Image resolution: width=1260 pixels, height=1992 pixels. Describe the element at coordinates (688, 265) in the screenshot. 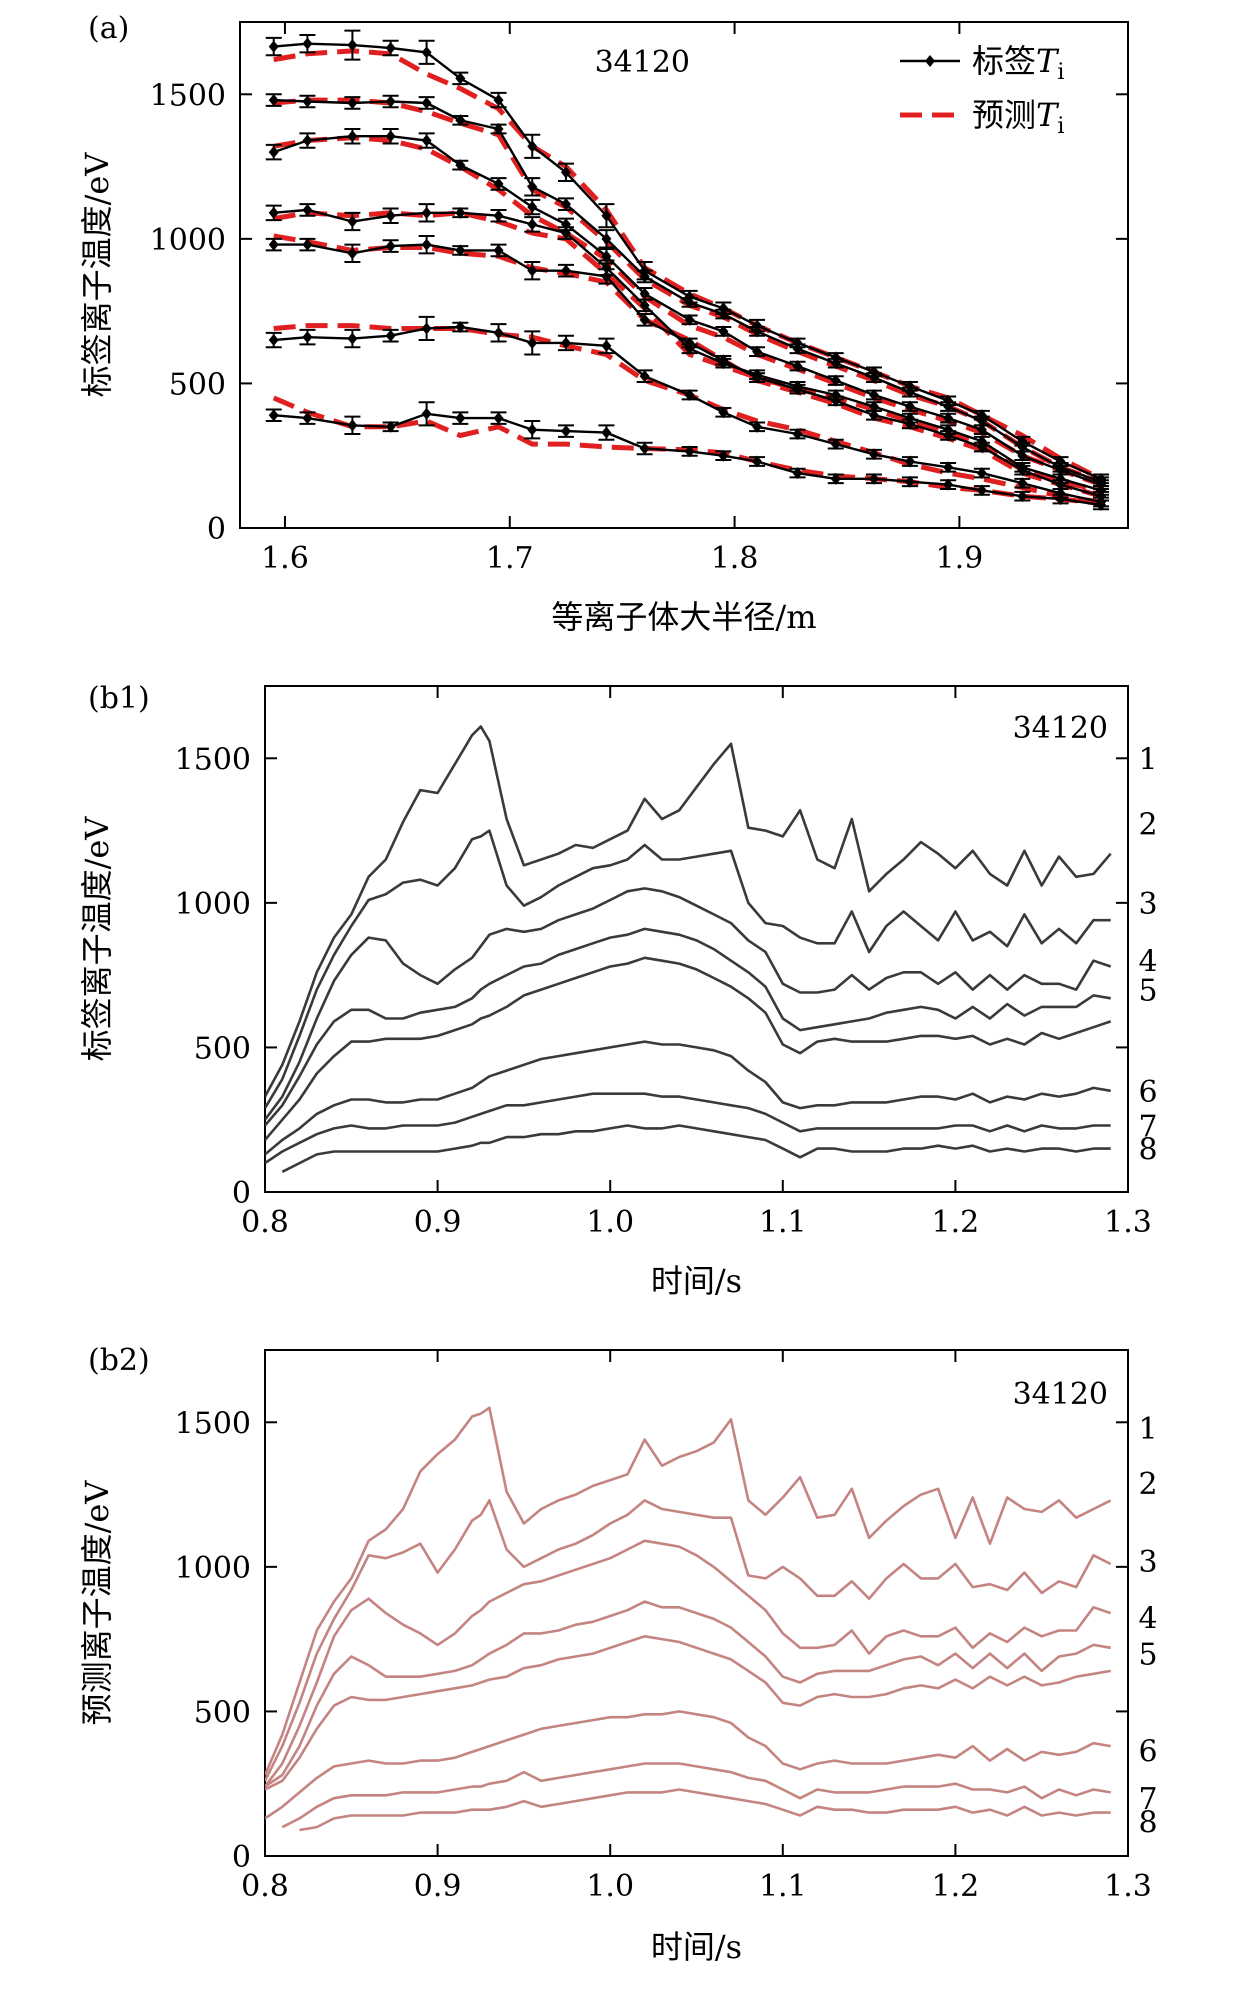

I see `pred-line-p1` at that location.